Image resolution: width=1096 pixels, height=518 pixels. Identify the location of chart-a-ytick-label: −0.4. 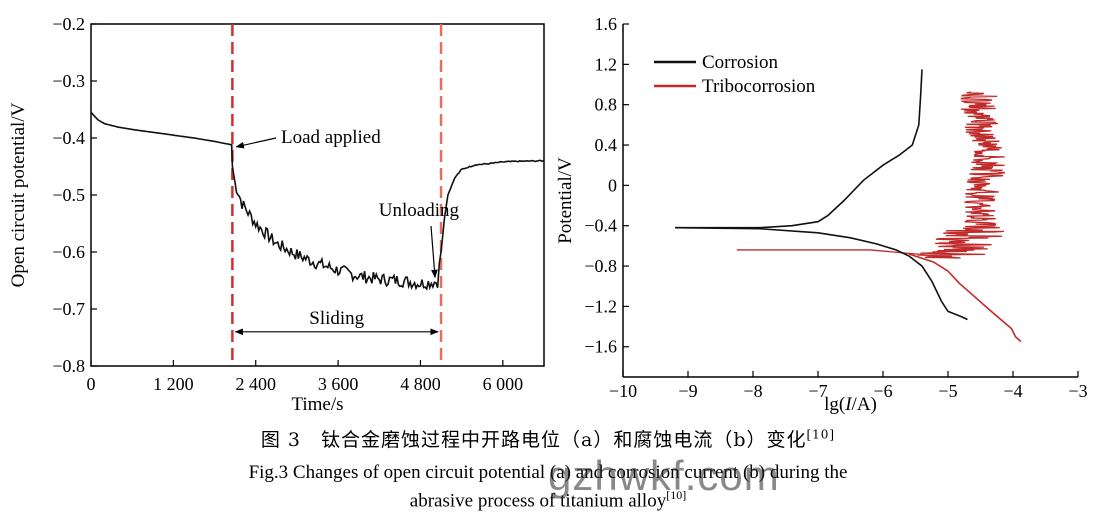
(68, 138).